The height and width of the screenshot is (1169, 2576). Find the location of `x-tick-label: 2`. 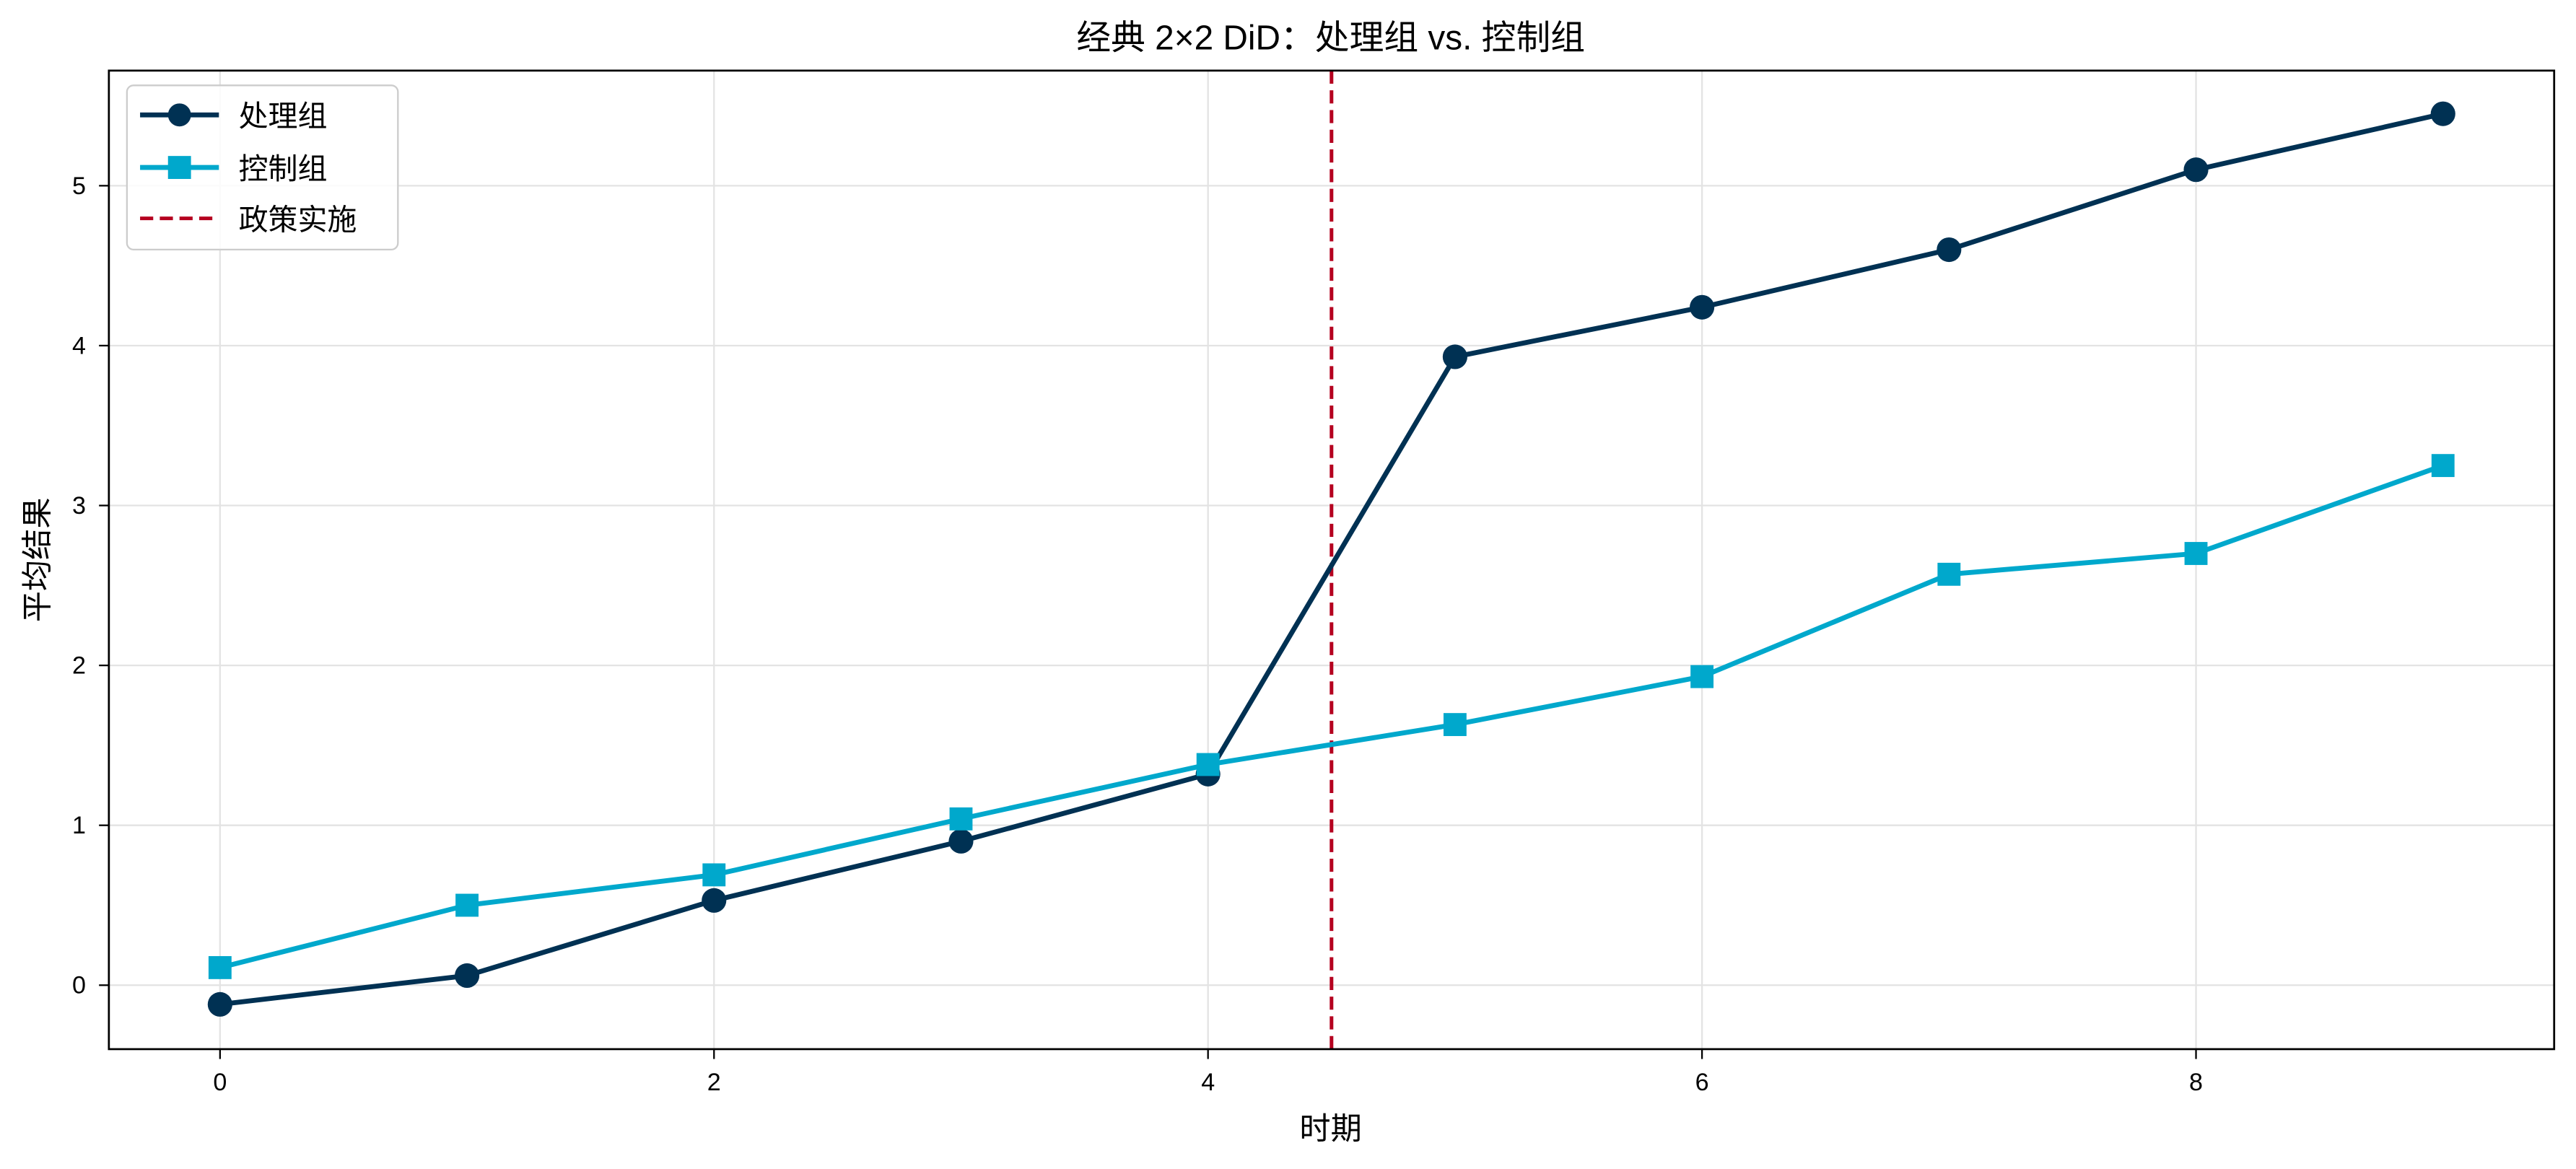

x-tick-label: 2 is located at coordinates (714, 1082).